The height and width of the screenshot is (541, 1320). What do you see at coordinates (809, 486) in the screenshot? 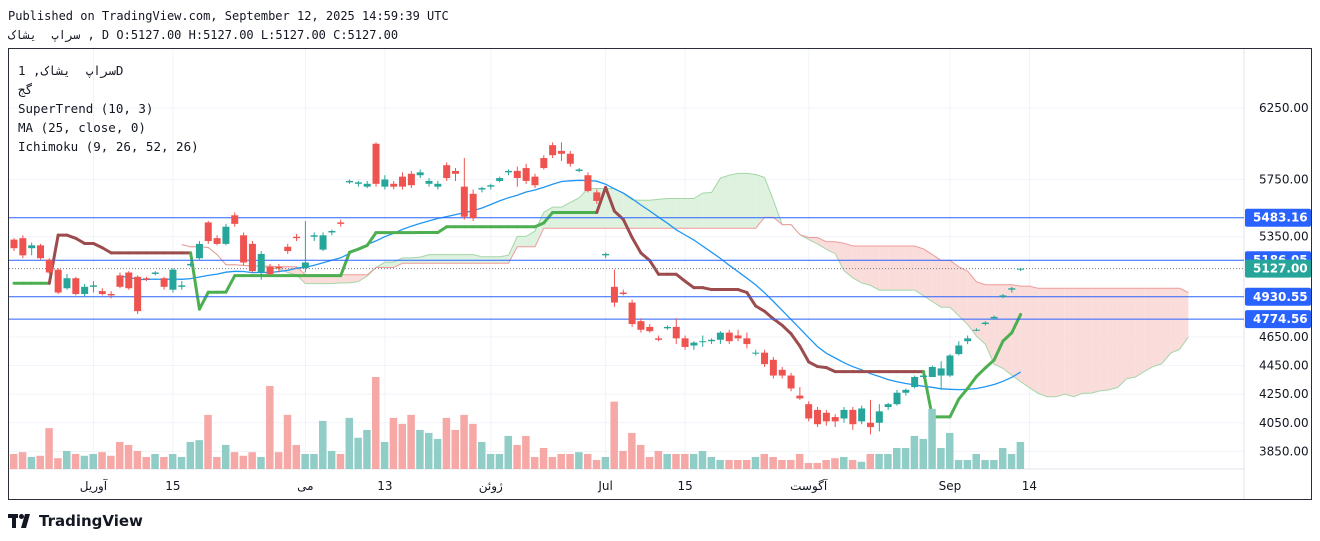
I see `time-tick-label: آگوست` at bounding box center [809, 486].